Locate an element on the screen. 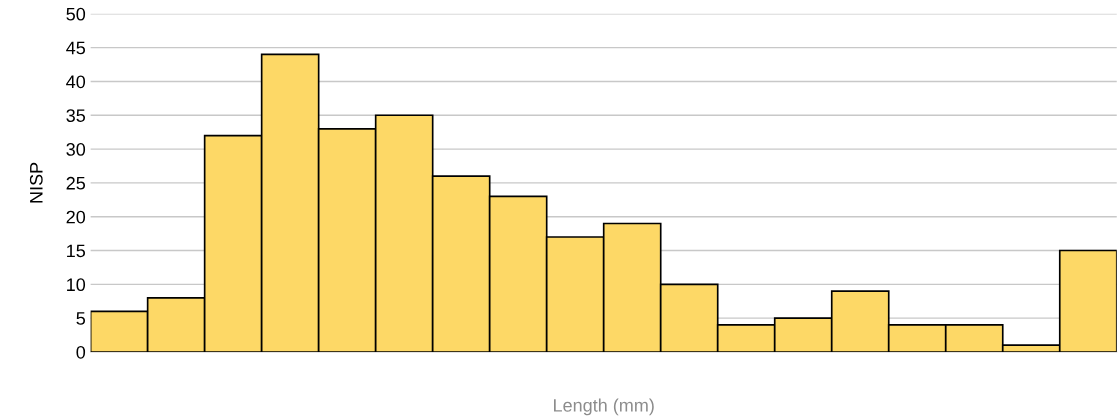 This screenshot has height=419, width=1119. y-tick-label: 30 is located at coordinates (76, 149).